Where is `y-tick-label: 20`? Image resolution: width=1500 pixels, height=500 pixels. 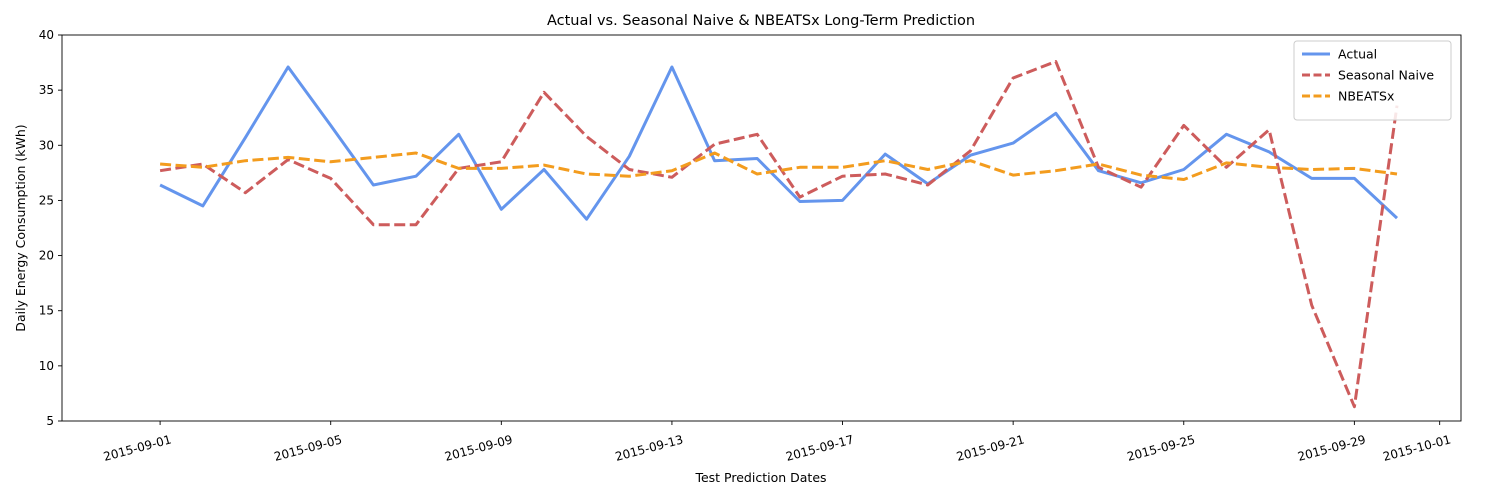
y-tick-label: 20 is located at coordinates (46, 256).